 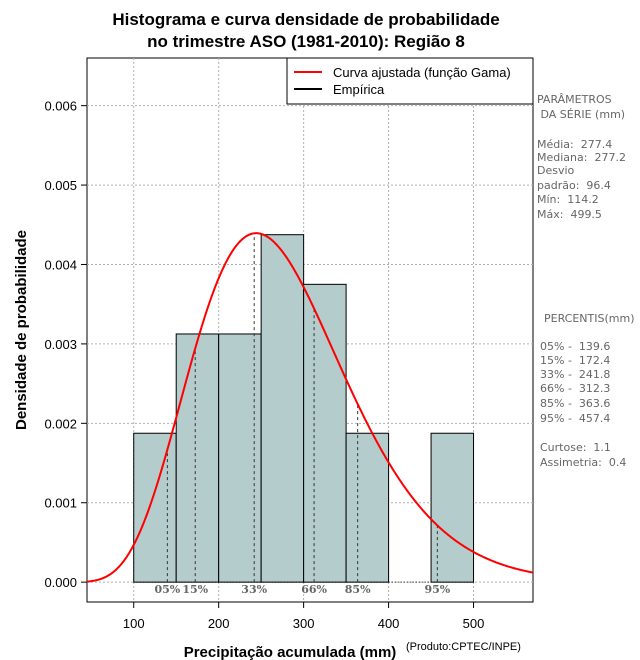 What do you see at coordinates (290, 652) in the screenshot?
I see `x-axis-title: Precipitação acumulada (mm)` at bounding box center [290, 652].